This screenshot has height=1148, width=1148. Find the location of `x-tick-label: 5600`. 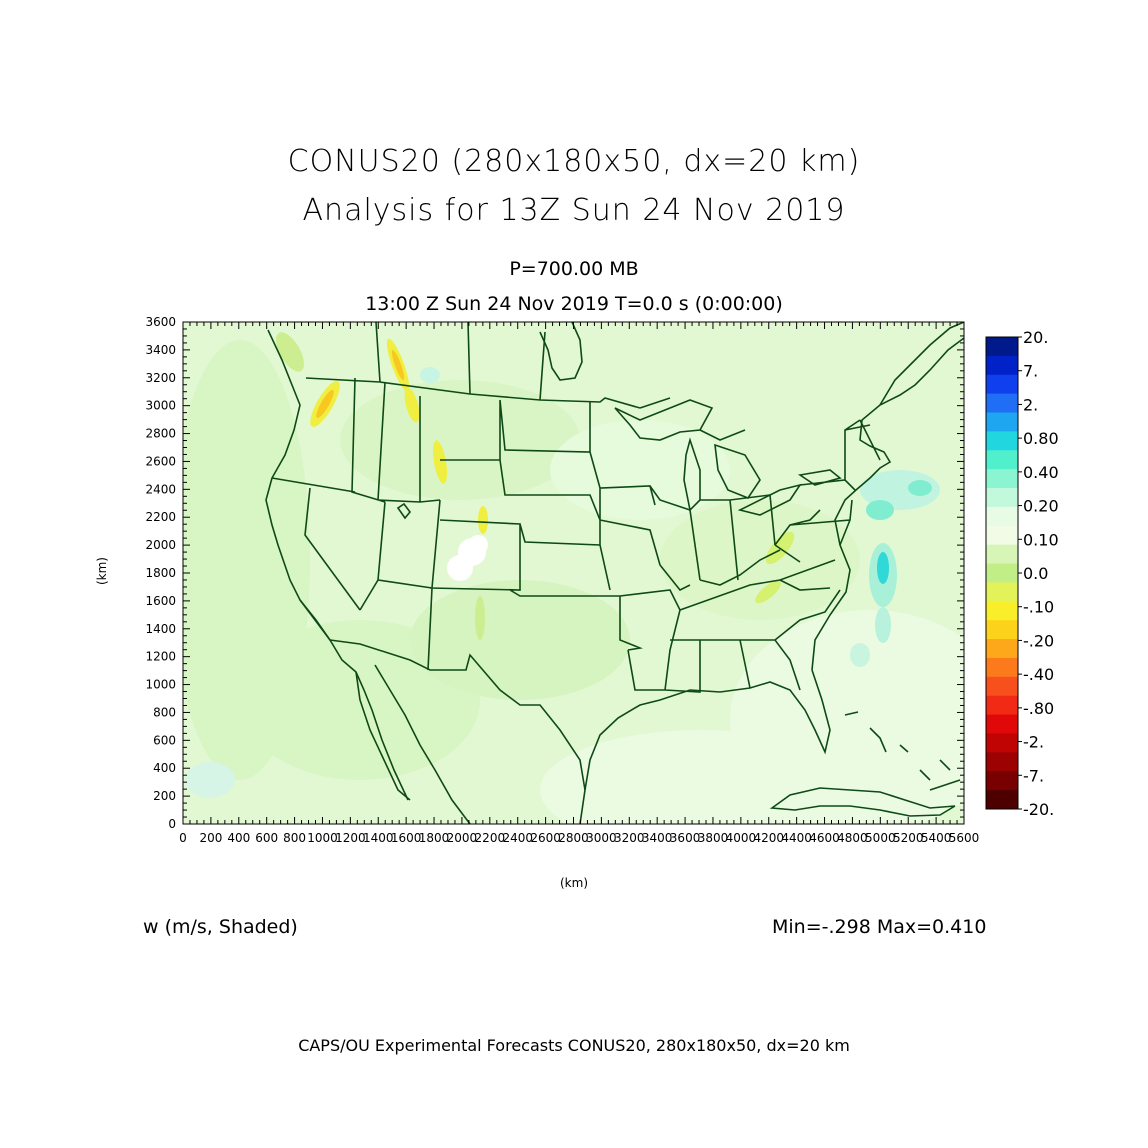

x-tick-label: 5600 is located at coordinates (964, 838).